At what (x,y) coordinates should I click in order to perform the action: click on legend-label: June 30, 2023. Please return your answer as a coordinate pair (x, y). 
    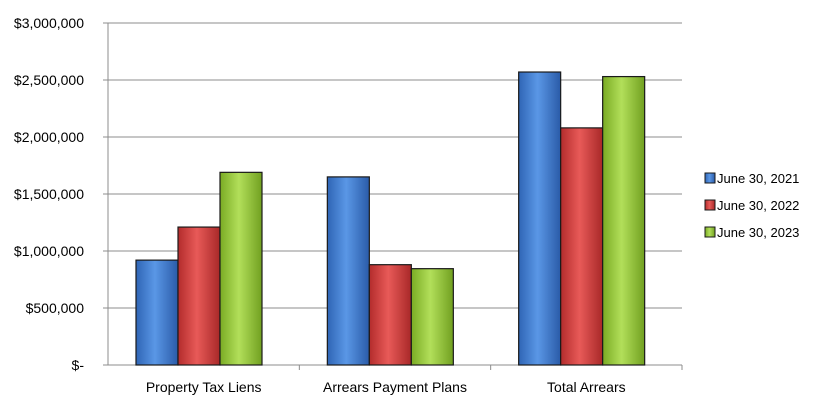
    Looking at the image, I should click on (758, 232).